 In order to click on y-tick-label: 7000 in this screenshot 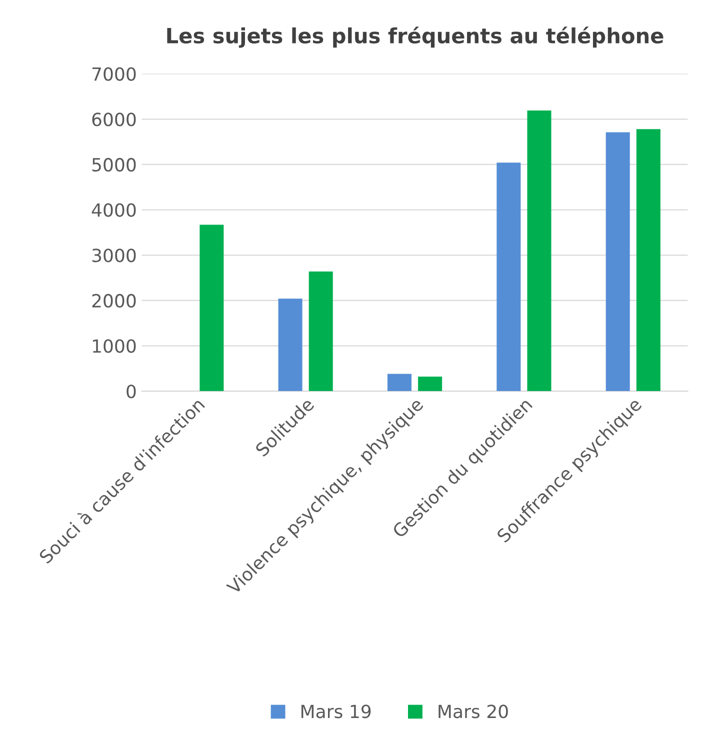, I will do `click(114, 74)`.